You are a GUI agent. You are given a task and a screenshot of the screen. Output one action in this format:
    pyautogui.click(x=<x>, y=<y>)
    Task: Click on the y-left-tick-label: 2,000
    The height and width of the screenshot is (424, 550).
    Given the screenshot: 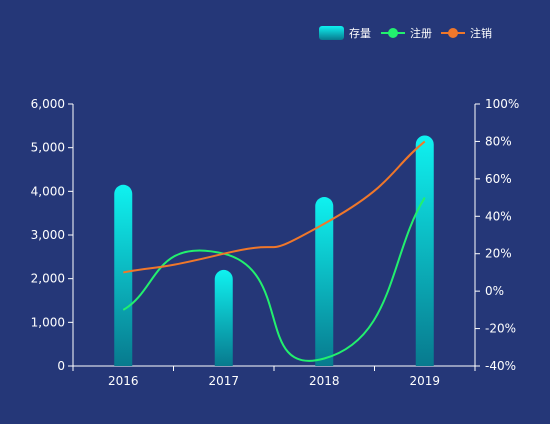 What is the action you would take?
    pyautogui.click(x=48, y=279)
    